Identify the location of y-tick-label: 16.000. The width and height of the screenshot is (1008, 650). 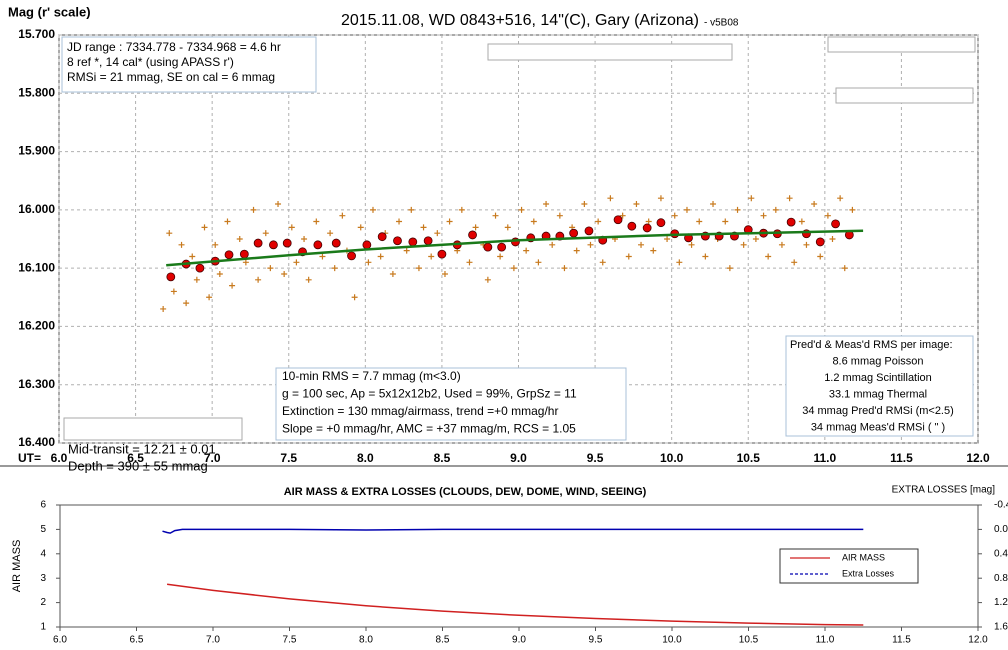
(36, 209).